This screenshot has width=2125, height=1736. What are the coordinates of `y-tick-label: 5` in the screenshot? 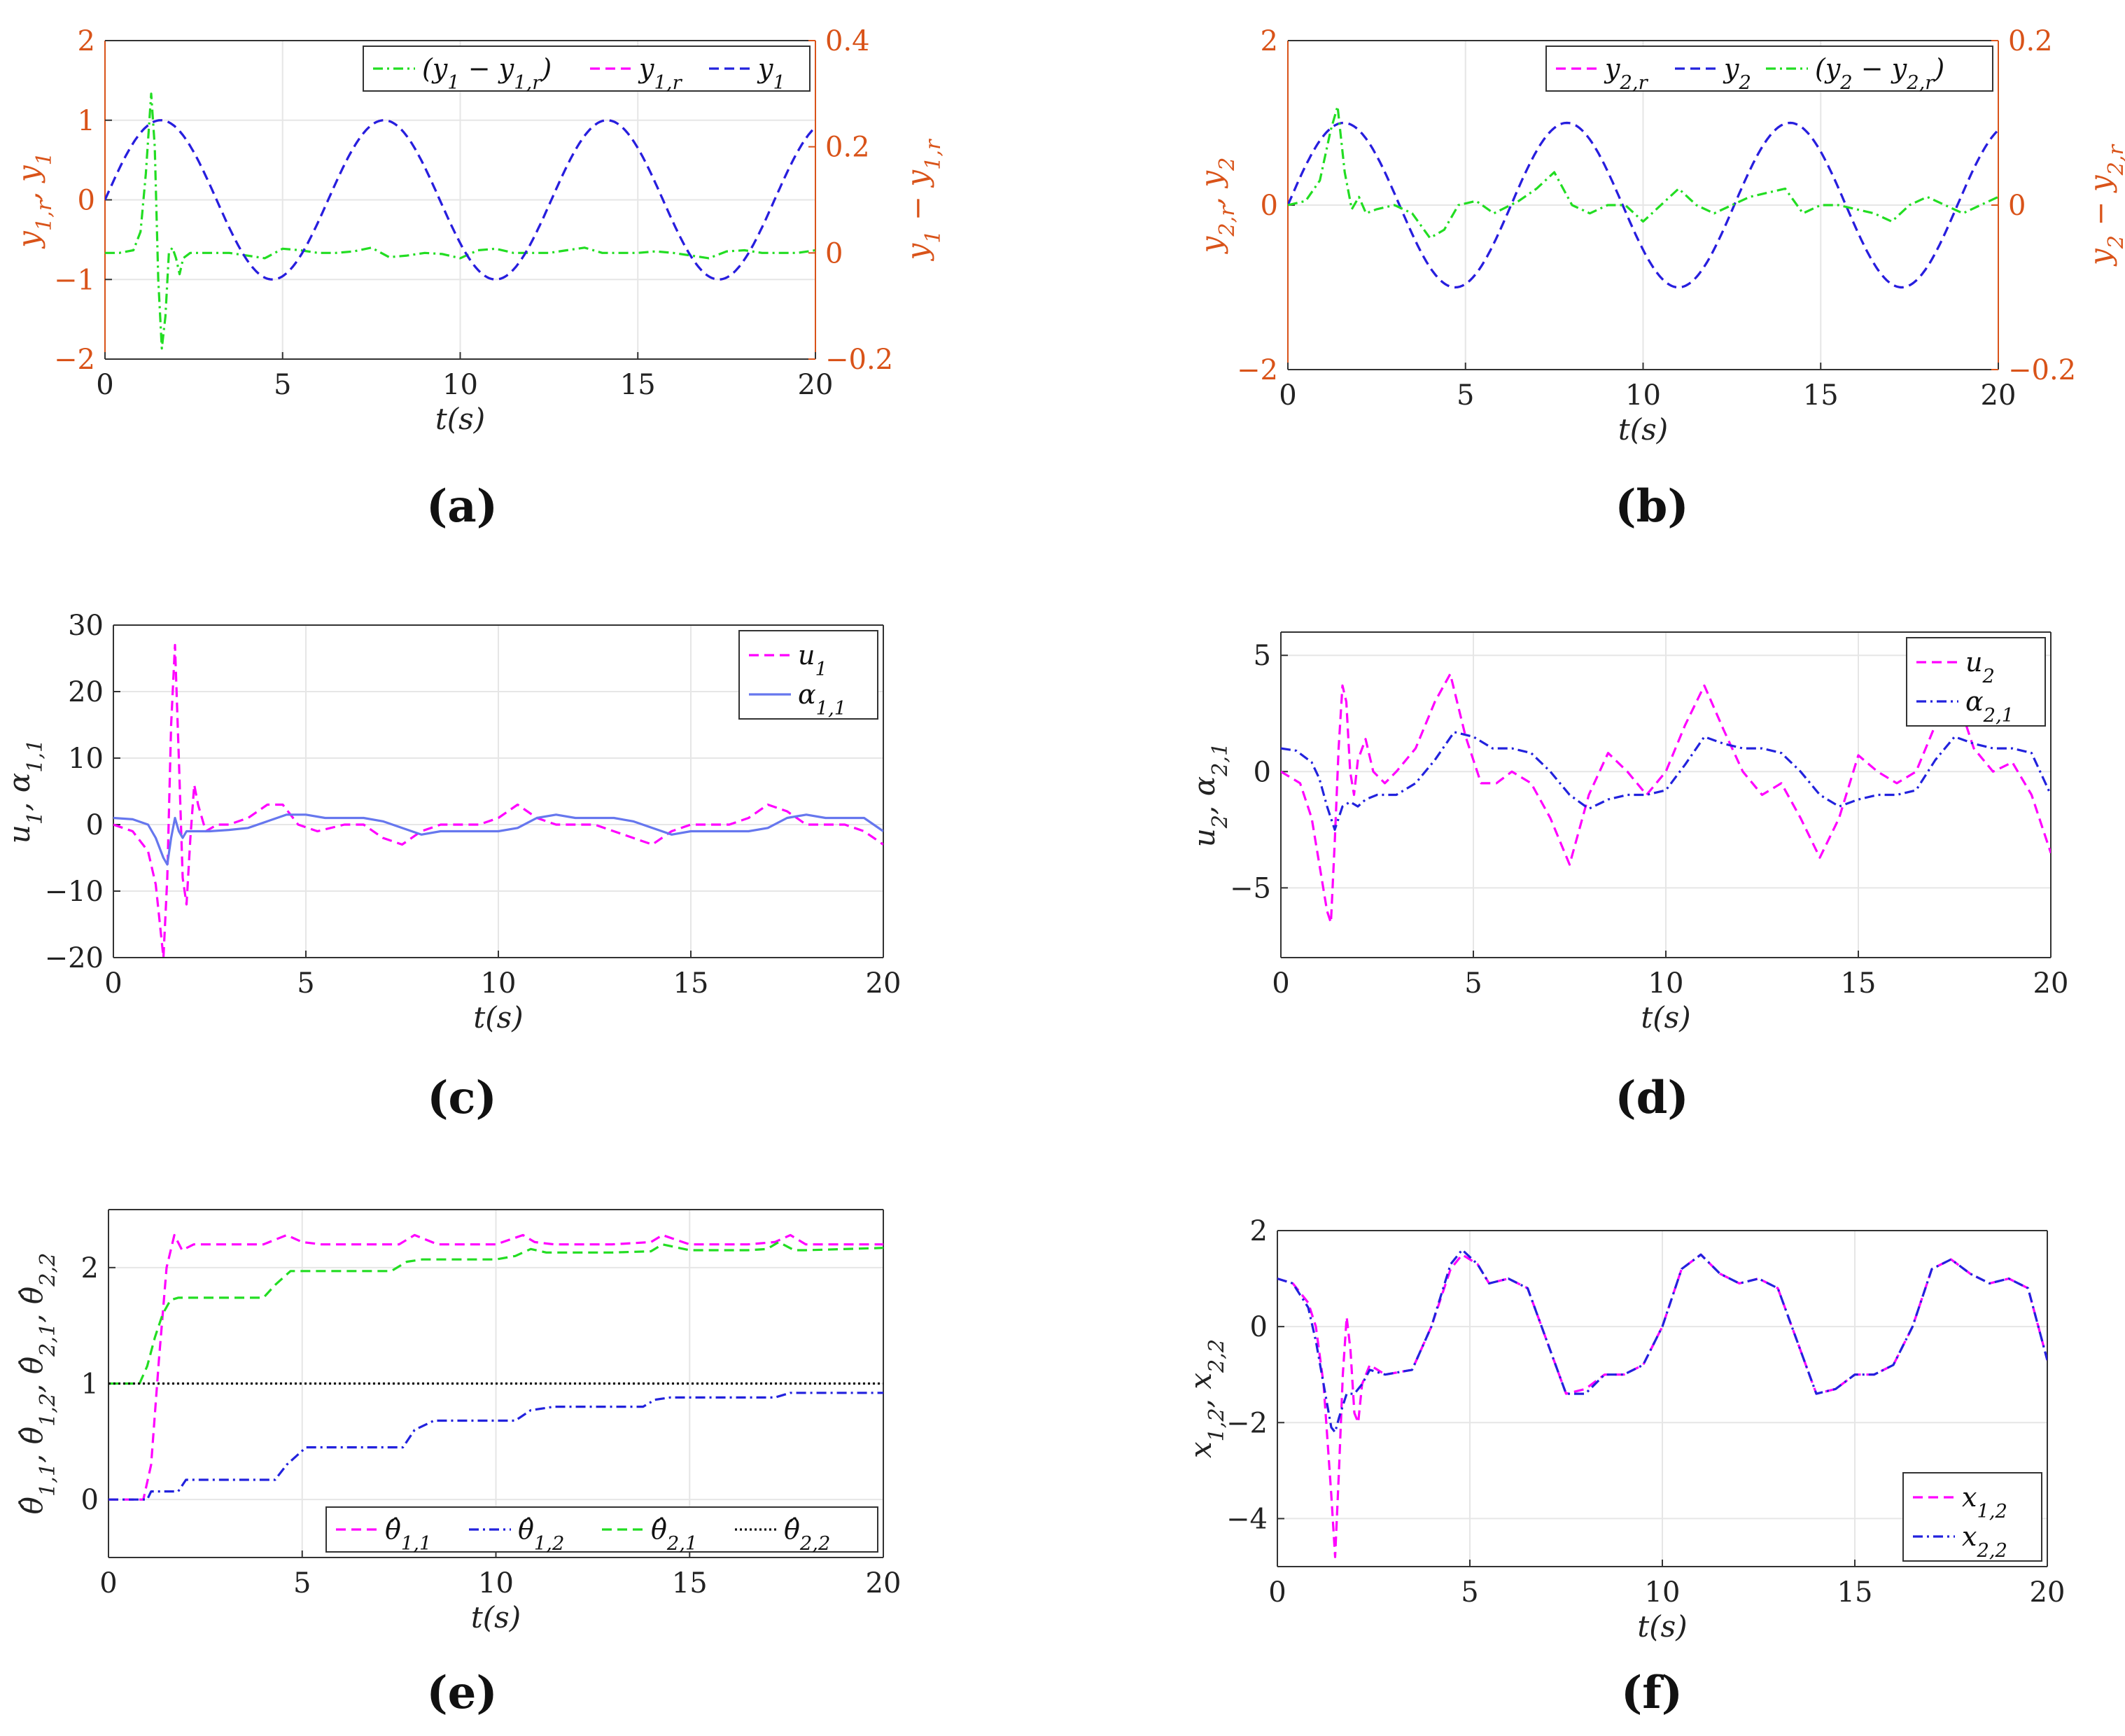 It's located at (1262, 656).